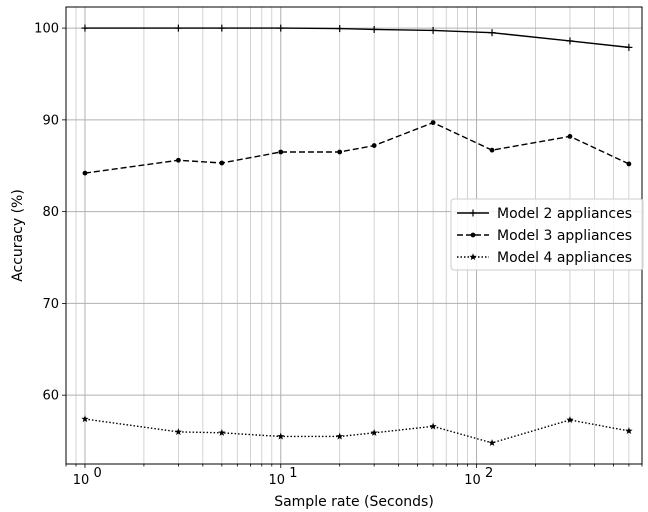  Describe the element at coordinates (46, 29) in the screenshot. I see `y-tick-label: 100` at that location.